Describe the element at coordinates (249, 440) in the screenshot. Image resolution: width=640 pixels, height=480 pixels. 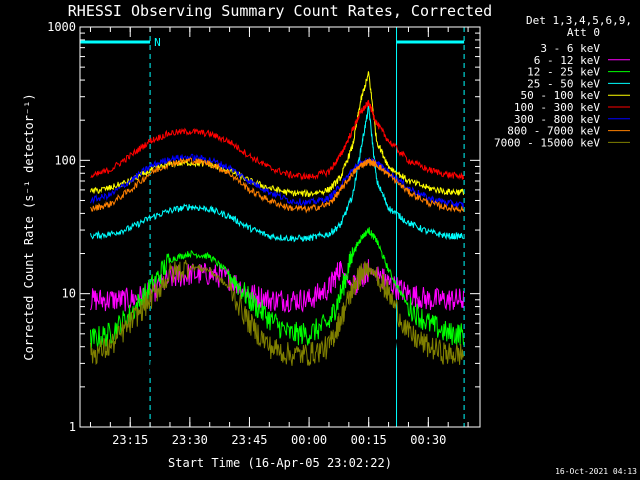
I see `x-tick-label-2: 23:45` at that location.